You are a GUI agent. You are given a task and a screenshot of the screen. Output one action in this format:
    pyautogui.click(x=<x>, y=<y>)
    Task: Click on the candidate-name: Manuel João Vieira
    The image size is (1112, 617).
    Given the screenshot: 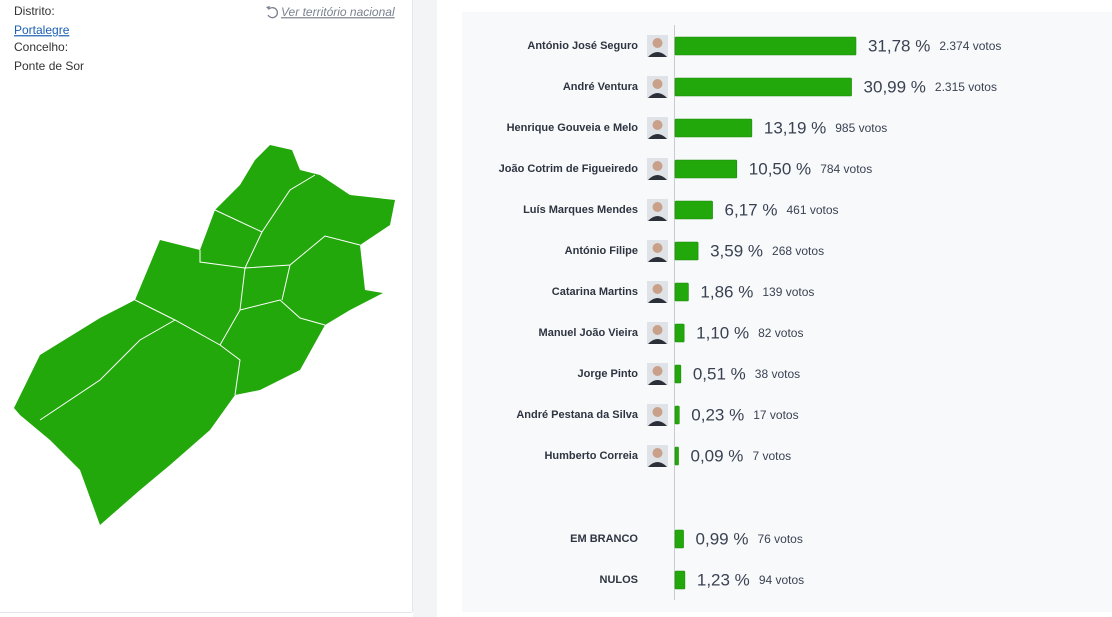 What is the action you would take?
    pyautogui.click(x=589, y=333)
    